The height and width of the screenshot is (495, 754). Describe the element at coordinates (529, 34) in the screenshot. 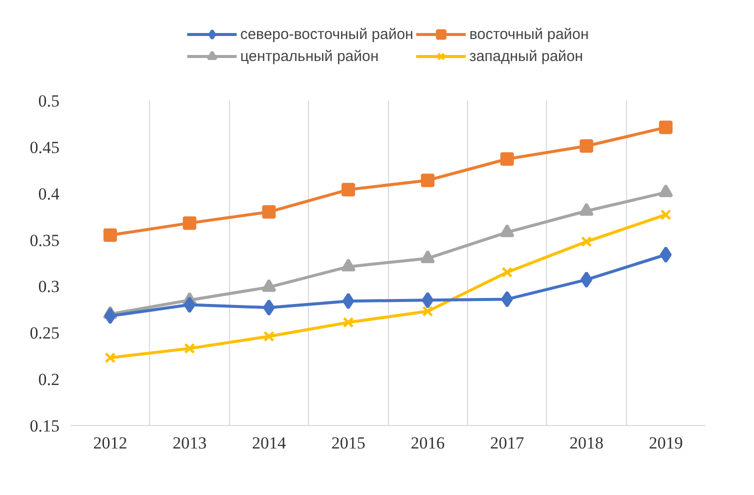

I see `legend-label: восточный район` at that location.